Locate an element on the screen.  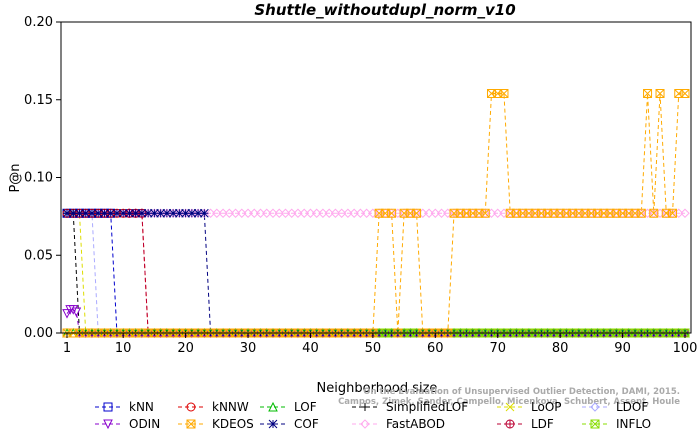
y-tick-label: 0.15 is located at coordinates (38, 100).